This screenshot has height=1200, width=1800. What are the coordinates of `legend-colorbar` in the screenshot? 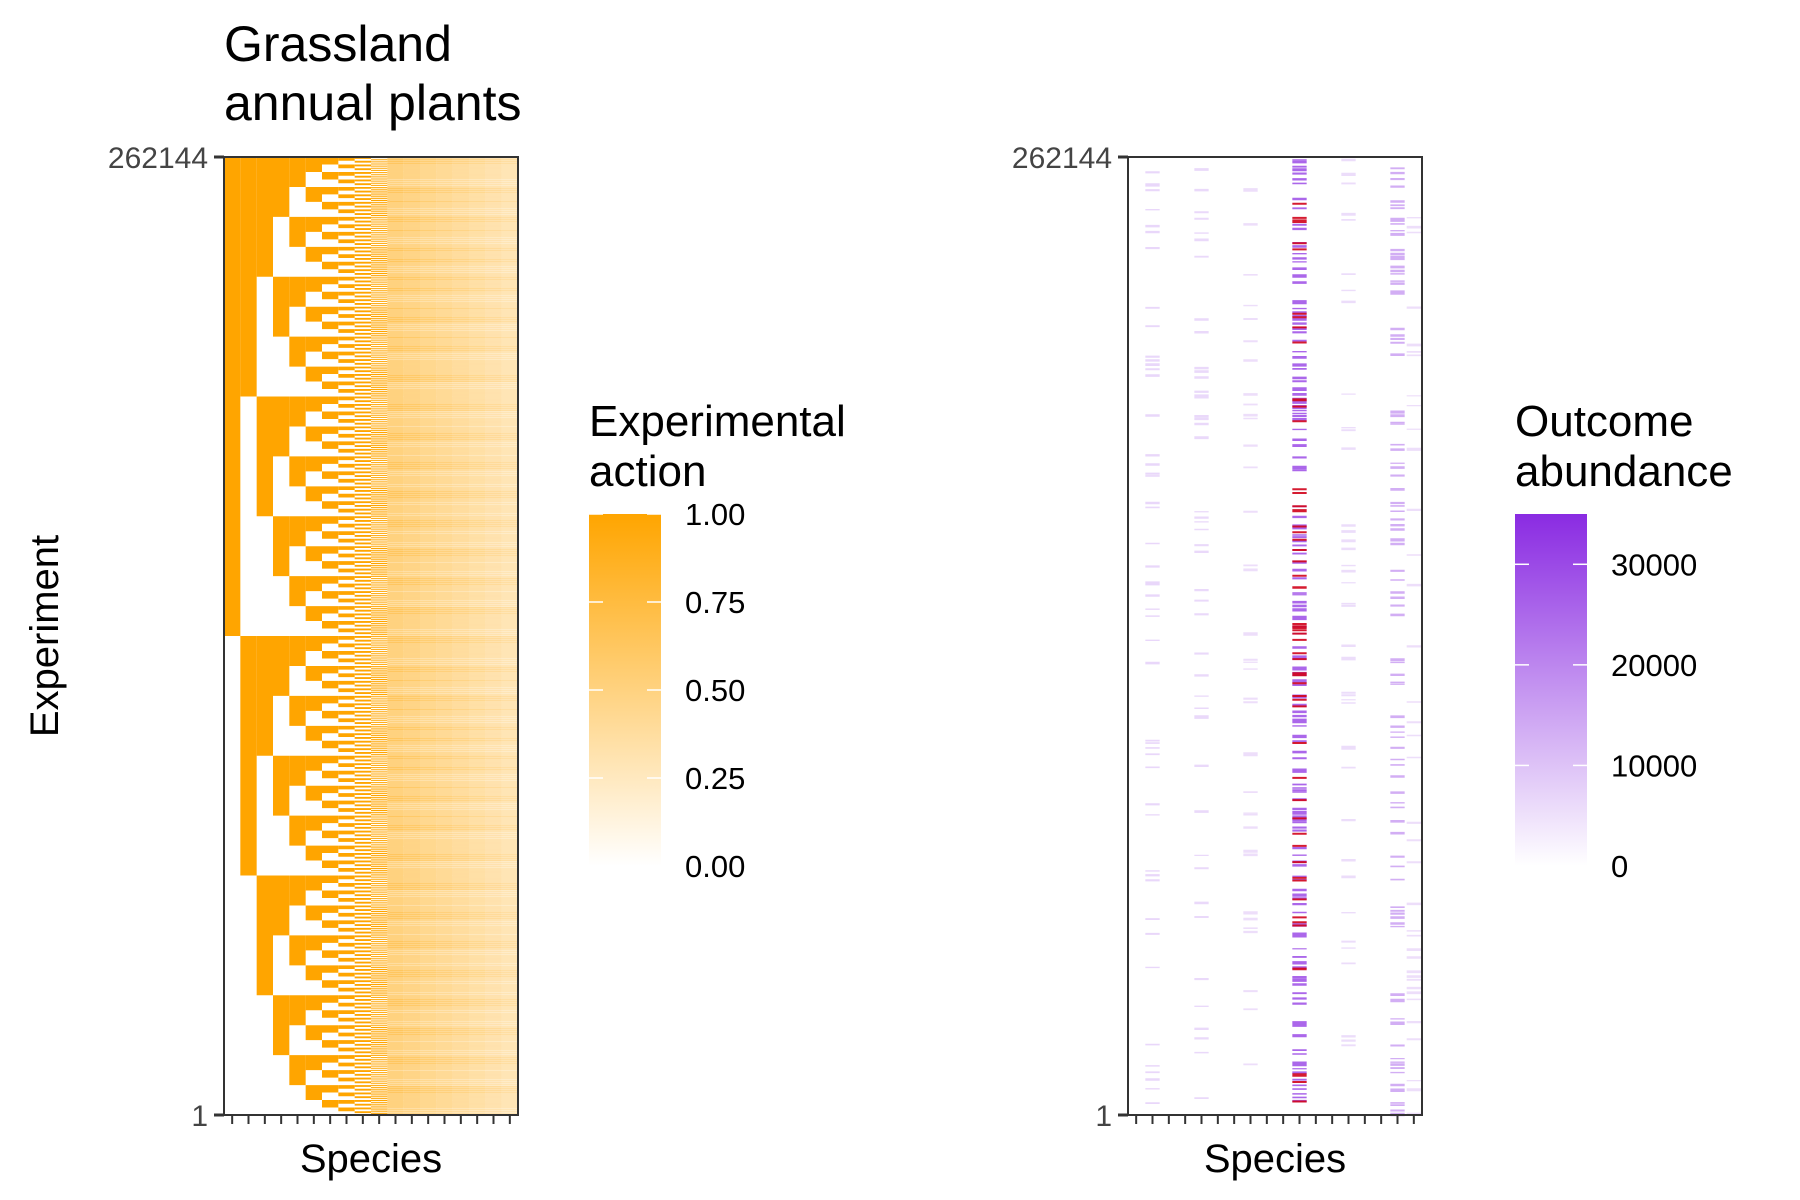 It's located at (1551, 690).